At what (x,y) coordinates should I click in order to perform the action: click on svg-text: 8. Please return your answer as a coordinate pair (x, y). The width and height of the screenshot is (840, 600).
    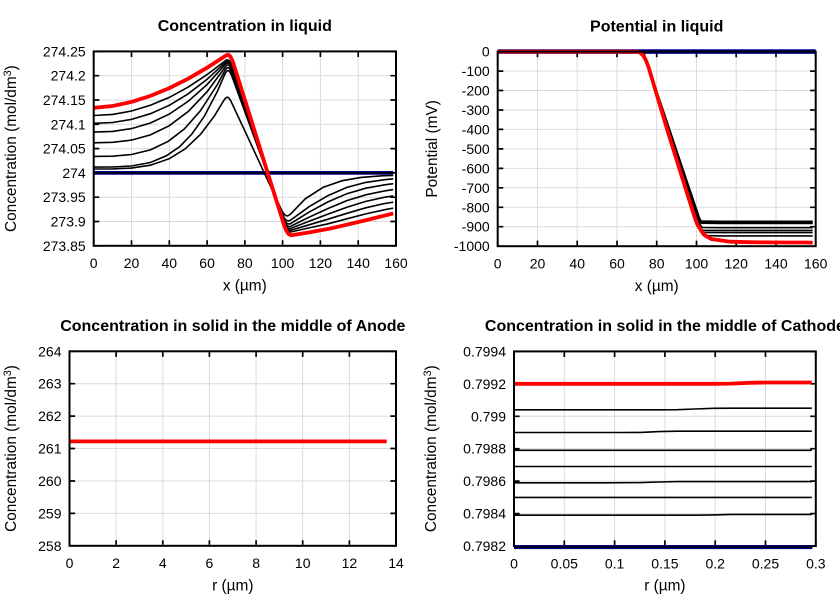
    Looking at the image, I should click on (256, 563).